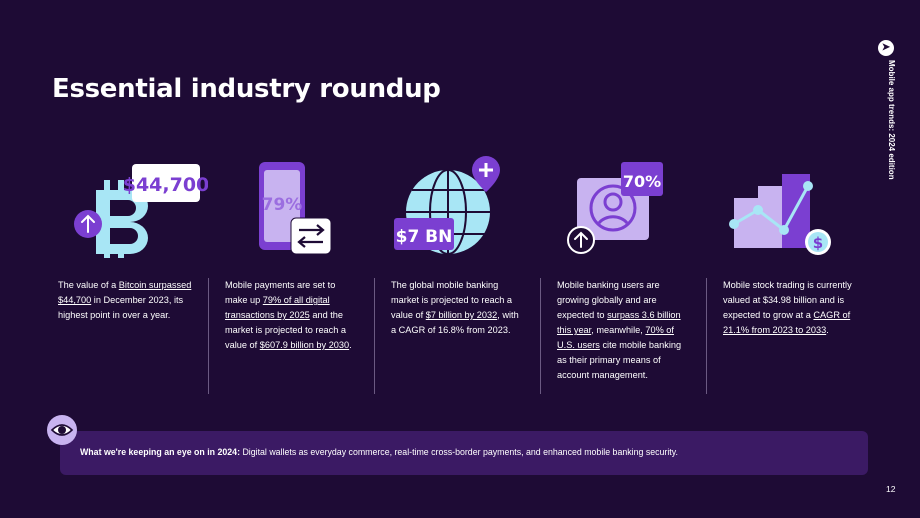 This screenshot has width=920, height=518. I want to click on stat-link: surpass 3.6 billion this year, so click(619, 322).